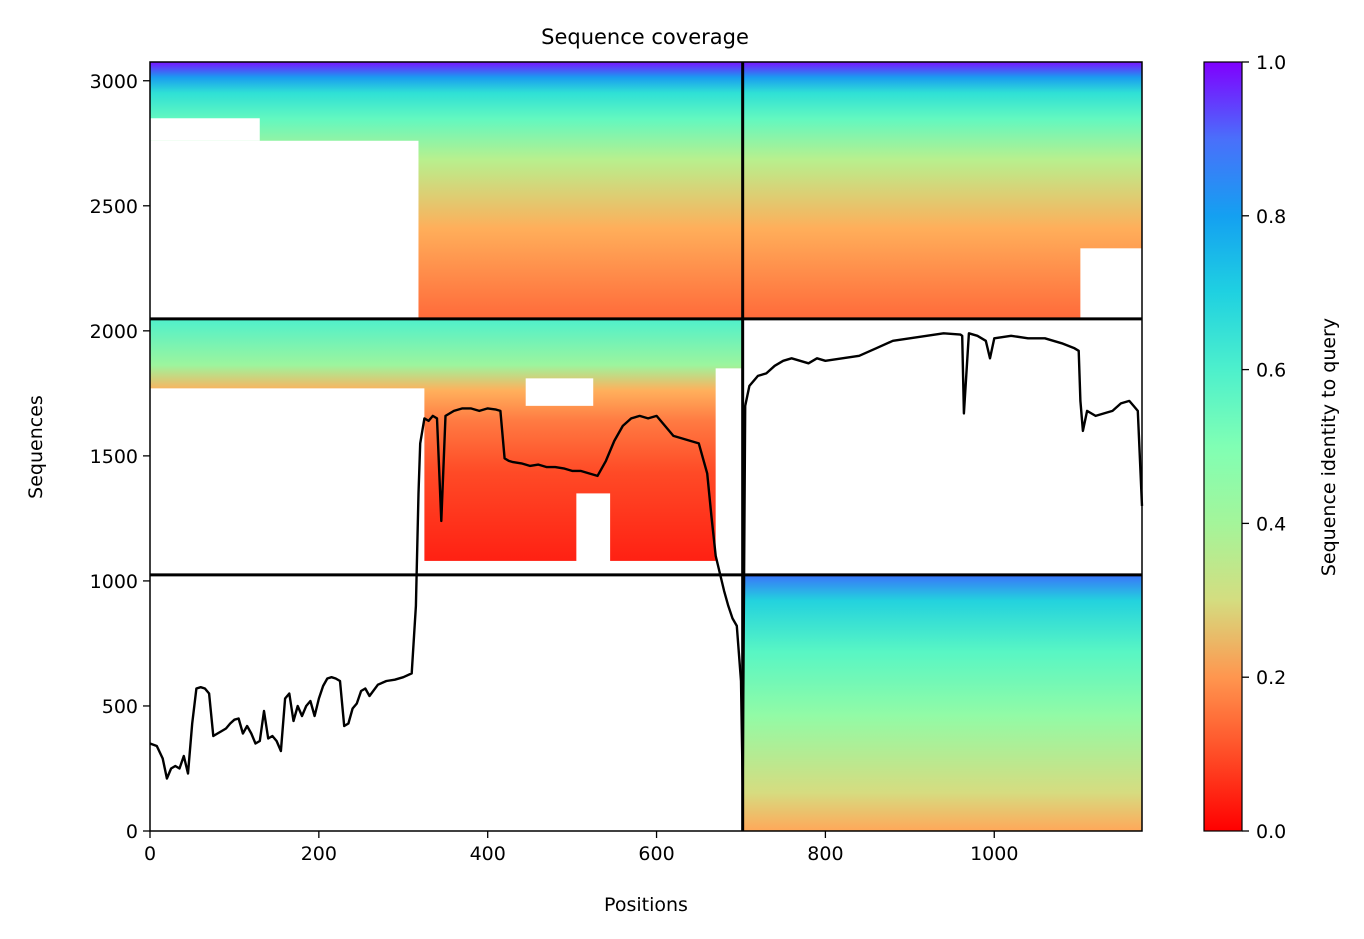  I want to click on colorbar-label: Sequence identity to query, so click(1329, 447).